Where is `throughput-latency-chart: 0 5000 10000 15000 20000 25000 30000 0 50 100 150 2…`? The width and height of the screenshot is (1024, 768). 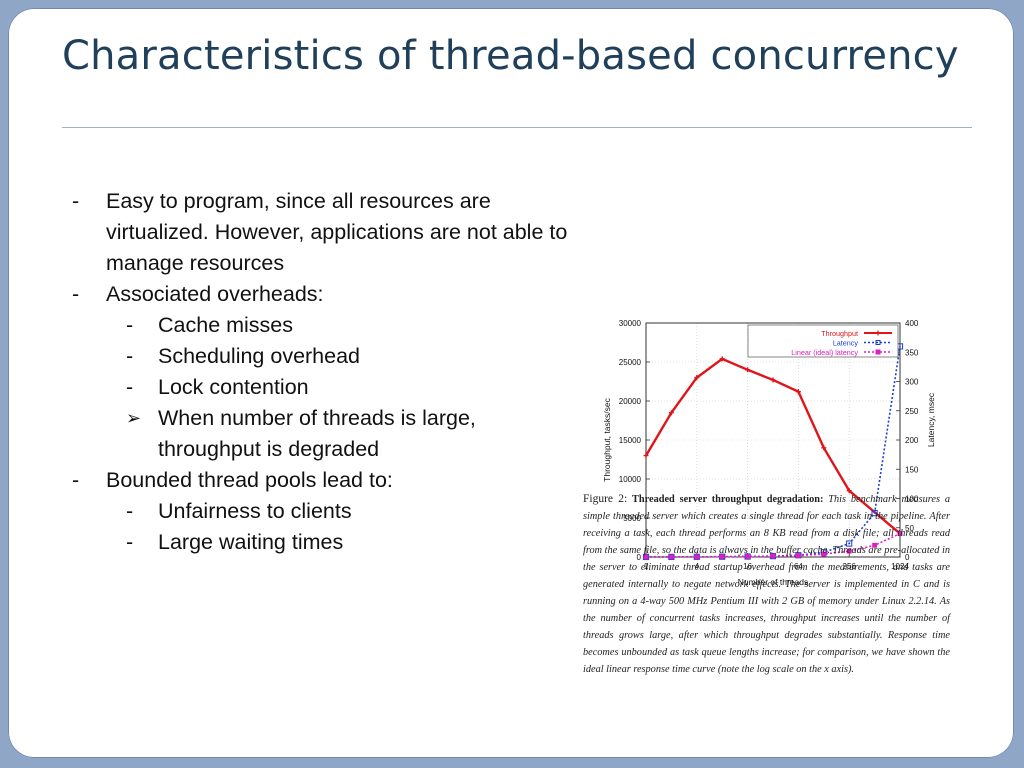 throughput-latency-chart: 0 5000 10000 15000 20000 25000 30000 0 50 100 150 2… is located at coordinates (769, 453).